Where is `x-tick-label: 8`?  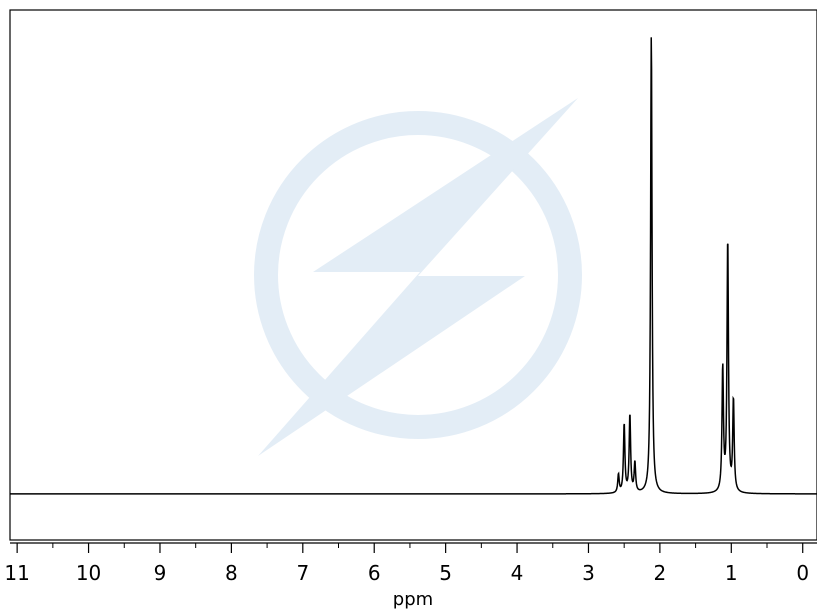 x-tick-label: 8 is located at coordinates (231, 573).